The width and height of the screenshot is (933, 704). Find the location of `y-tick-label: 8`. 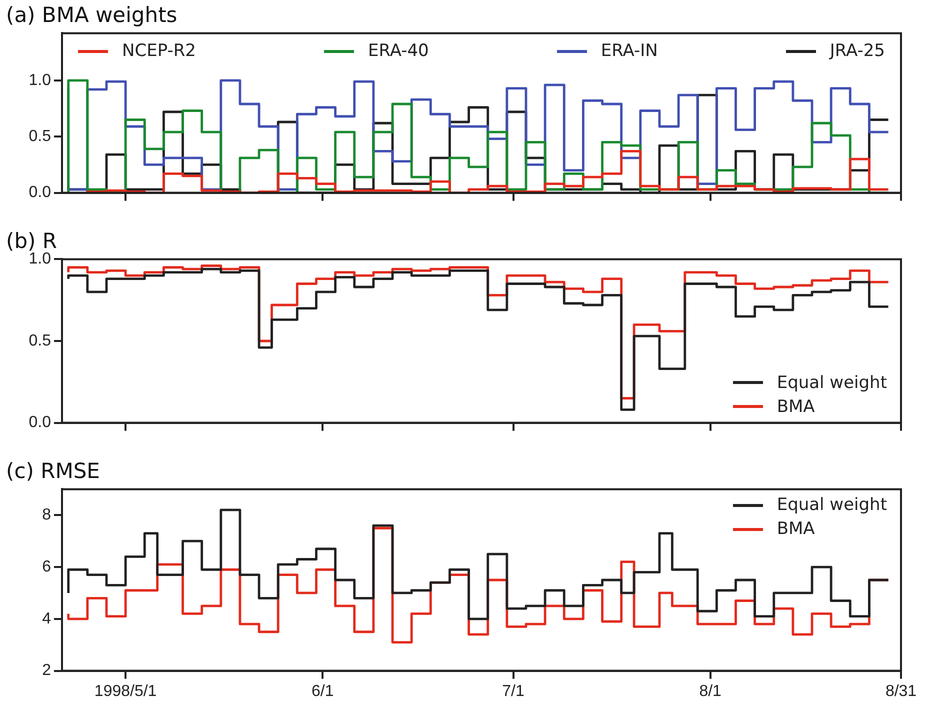

y-tick-label: 8 is located at coordinates (47, 515).